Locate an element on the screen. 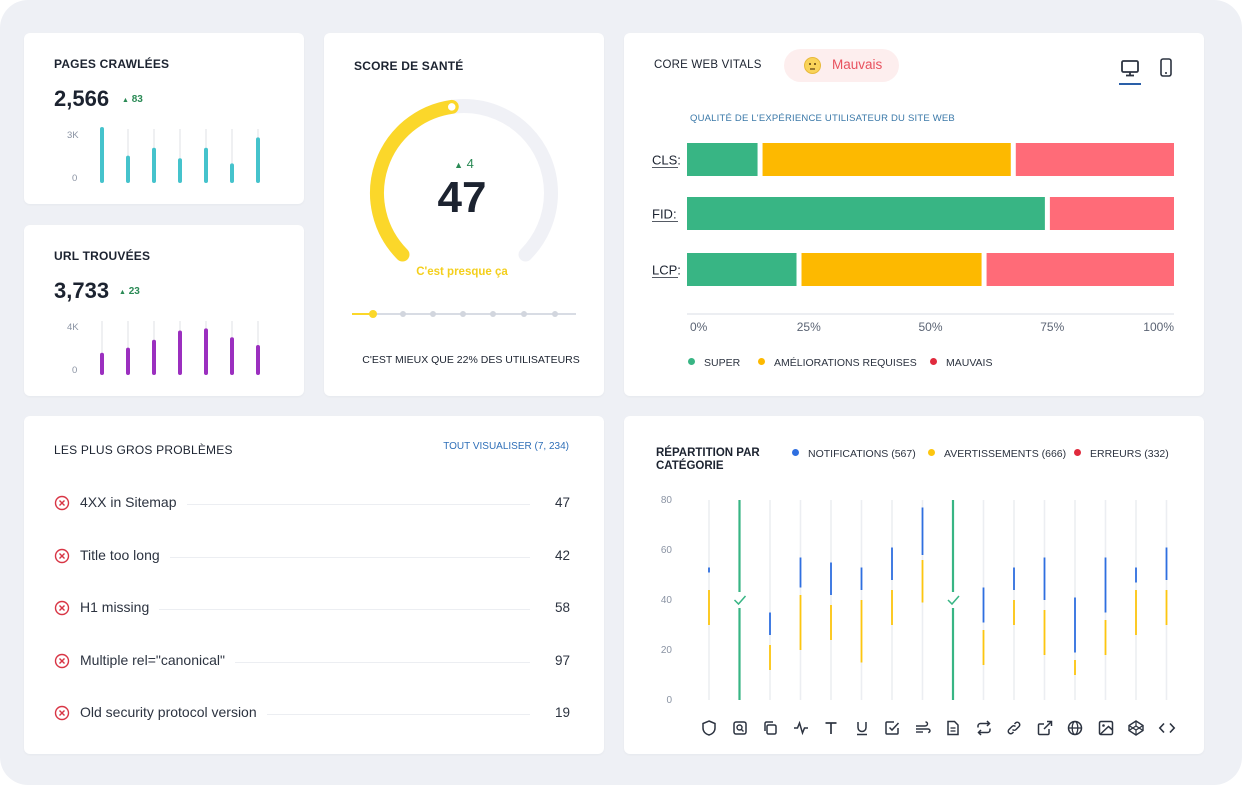 Image resolution: width=1242 pixels, height=785 pixels. sad-face-icon is located at coordinates (812, 65).